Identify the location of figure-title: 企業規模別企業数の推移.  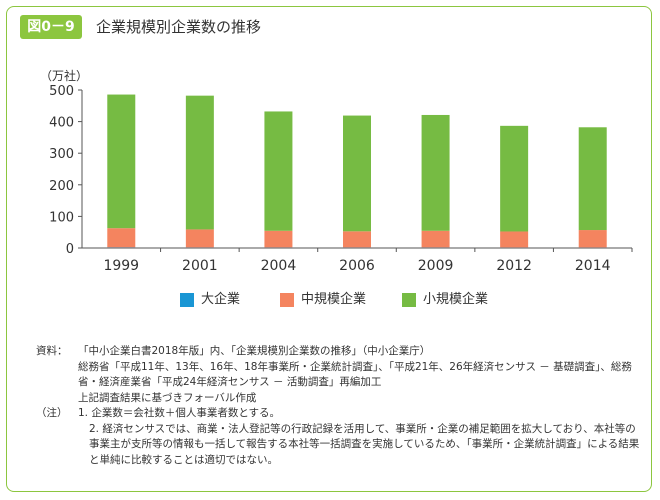
(179, 27).